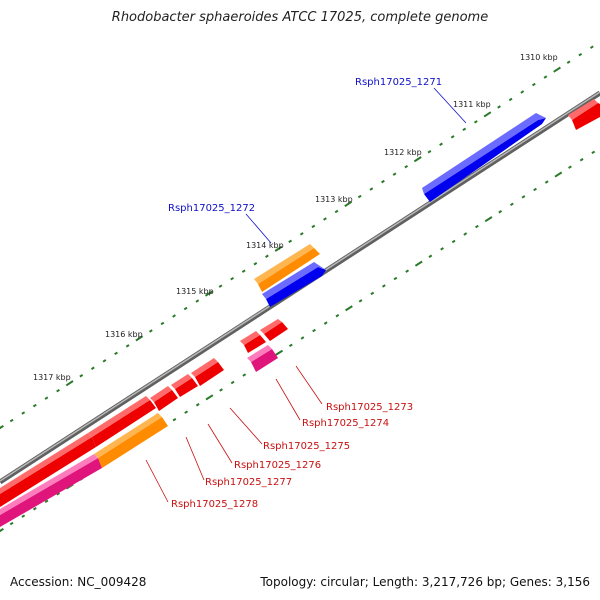 The image size is (600, 600). What do you see at coordinates (78, 582) in the screenshot?
I see `accession-text: Accession: NC_009428` at bounding box center [78, 582].